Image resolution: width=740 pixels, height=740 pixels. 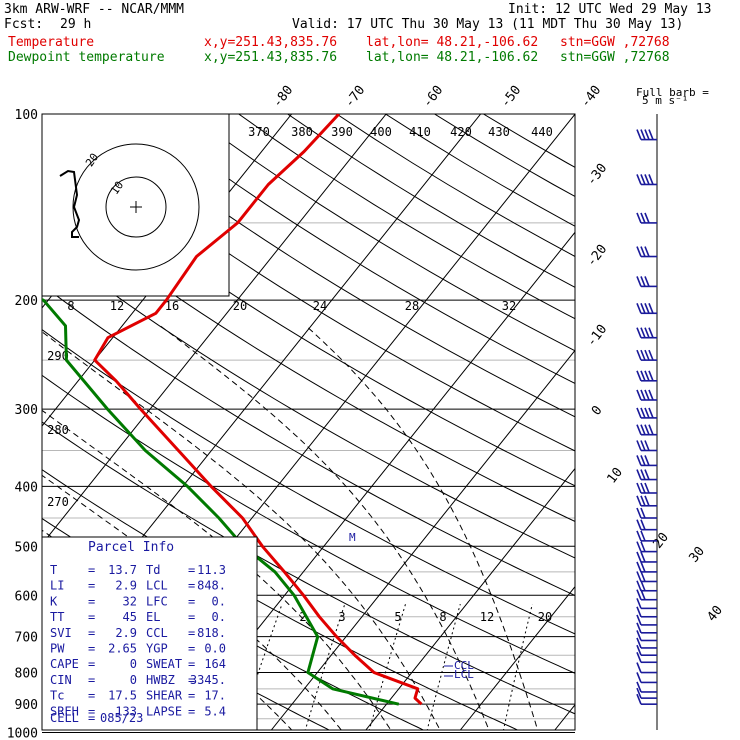 I want to click on theta-side-label: 290, so click(x=58, y=356).